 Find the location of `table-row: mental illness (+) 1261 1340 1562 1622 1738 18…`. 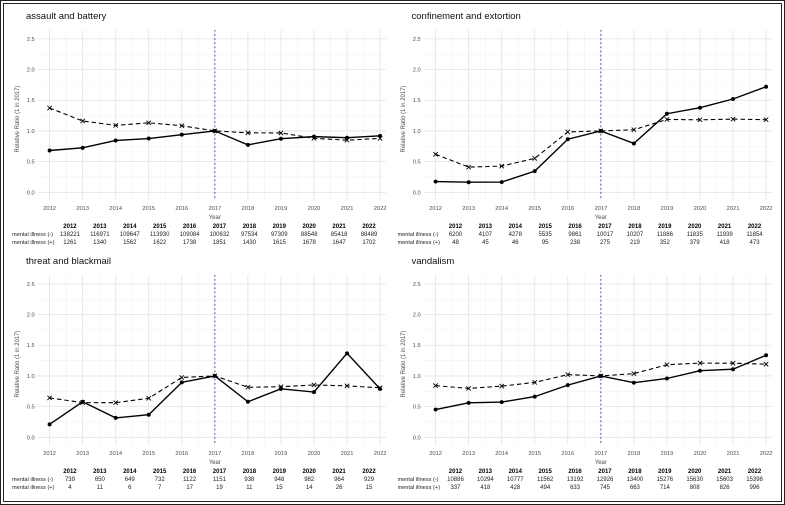

table-row: mental illness (+) 1261 1340 1562 1622 1738 18… is located at coordinates (198, 243).